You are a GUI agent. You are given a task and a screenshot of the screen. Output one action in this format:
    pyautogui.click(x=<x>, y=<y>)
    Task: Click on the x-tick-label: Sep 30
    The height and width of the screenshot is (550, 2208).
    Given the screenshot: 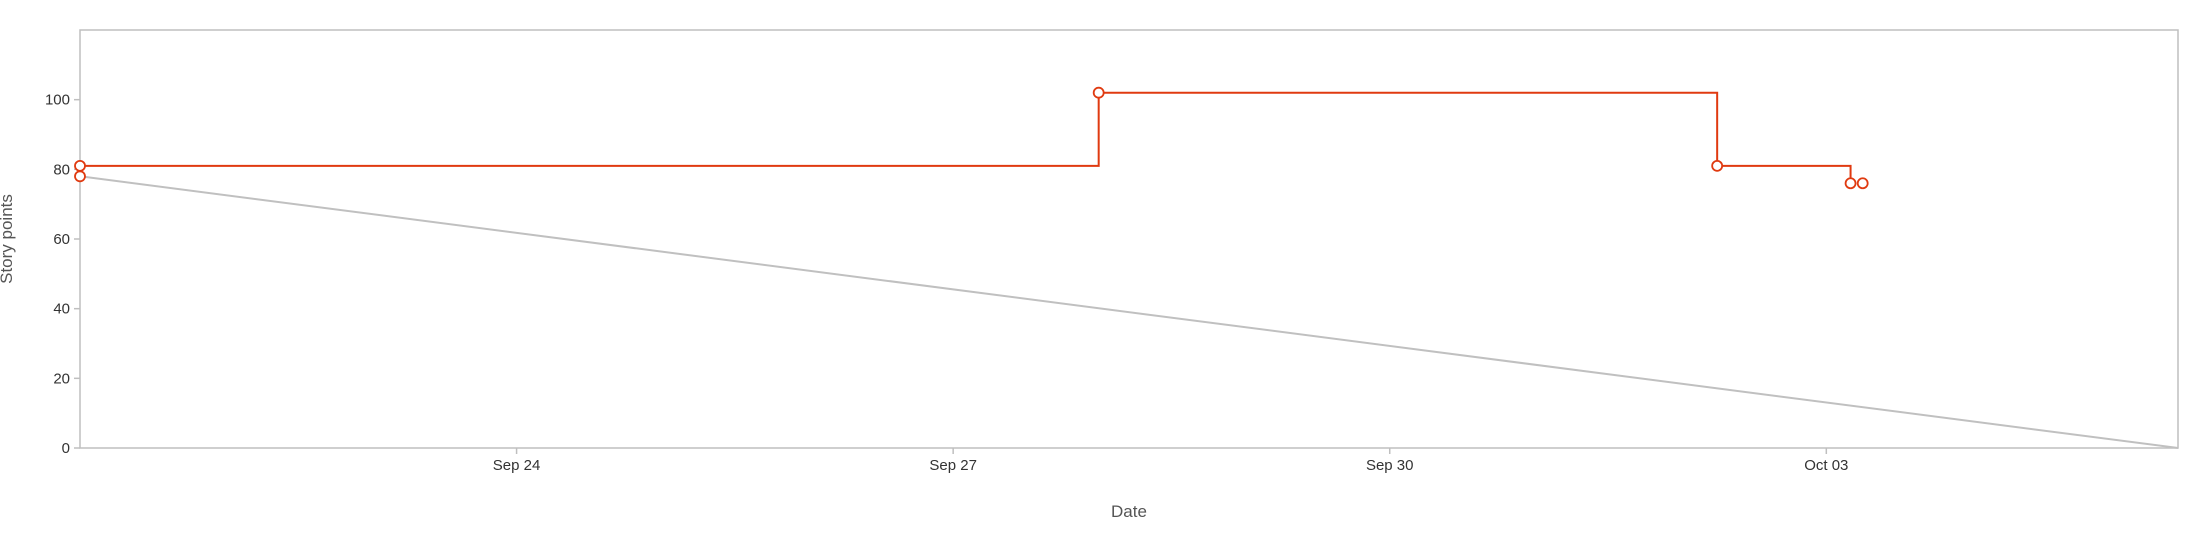 What is the action you would take?
    pyautogui.click(x=1390, y=465)
    